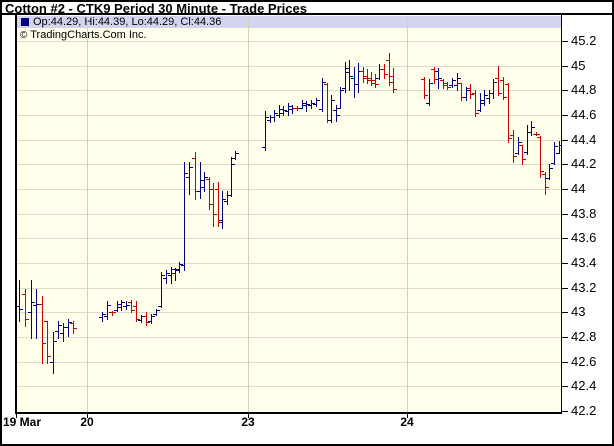  What do you see at coordinates (248, 214) in the screenshot?
I see `gridline-vertical` at bounding box center [248, 214].